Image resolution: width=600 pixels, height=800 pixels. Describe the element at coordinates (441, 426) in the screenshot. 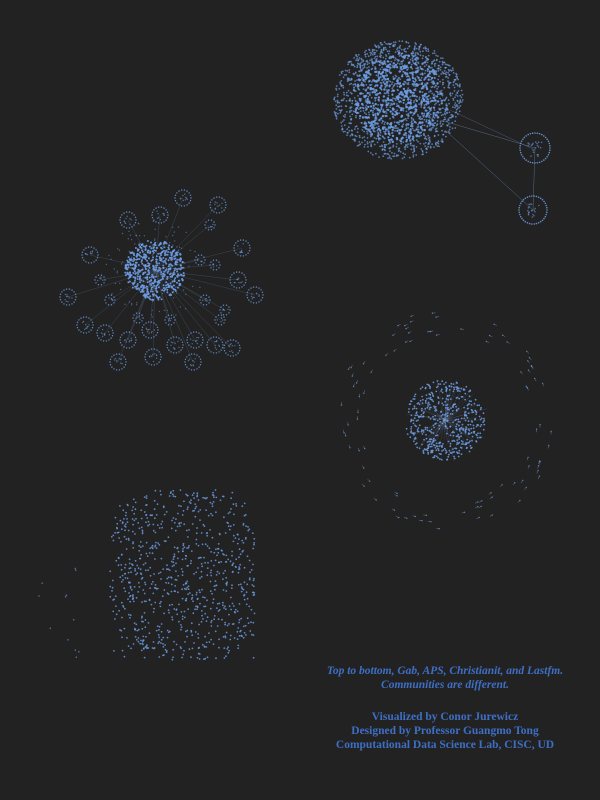

I see `edge` at that location.